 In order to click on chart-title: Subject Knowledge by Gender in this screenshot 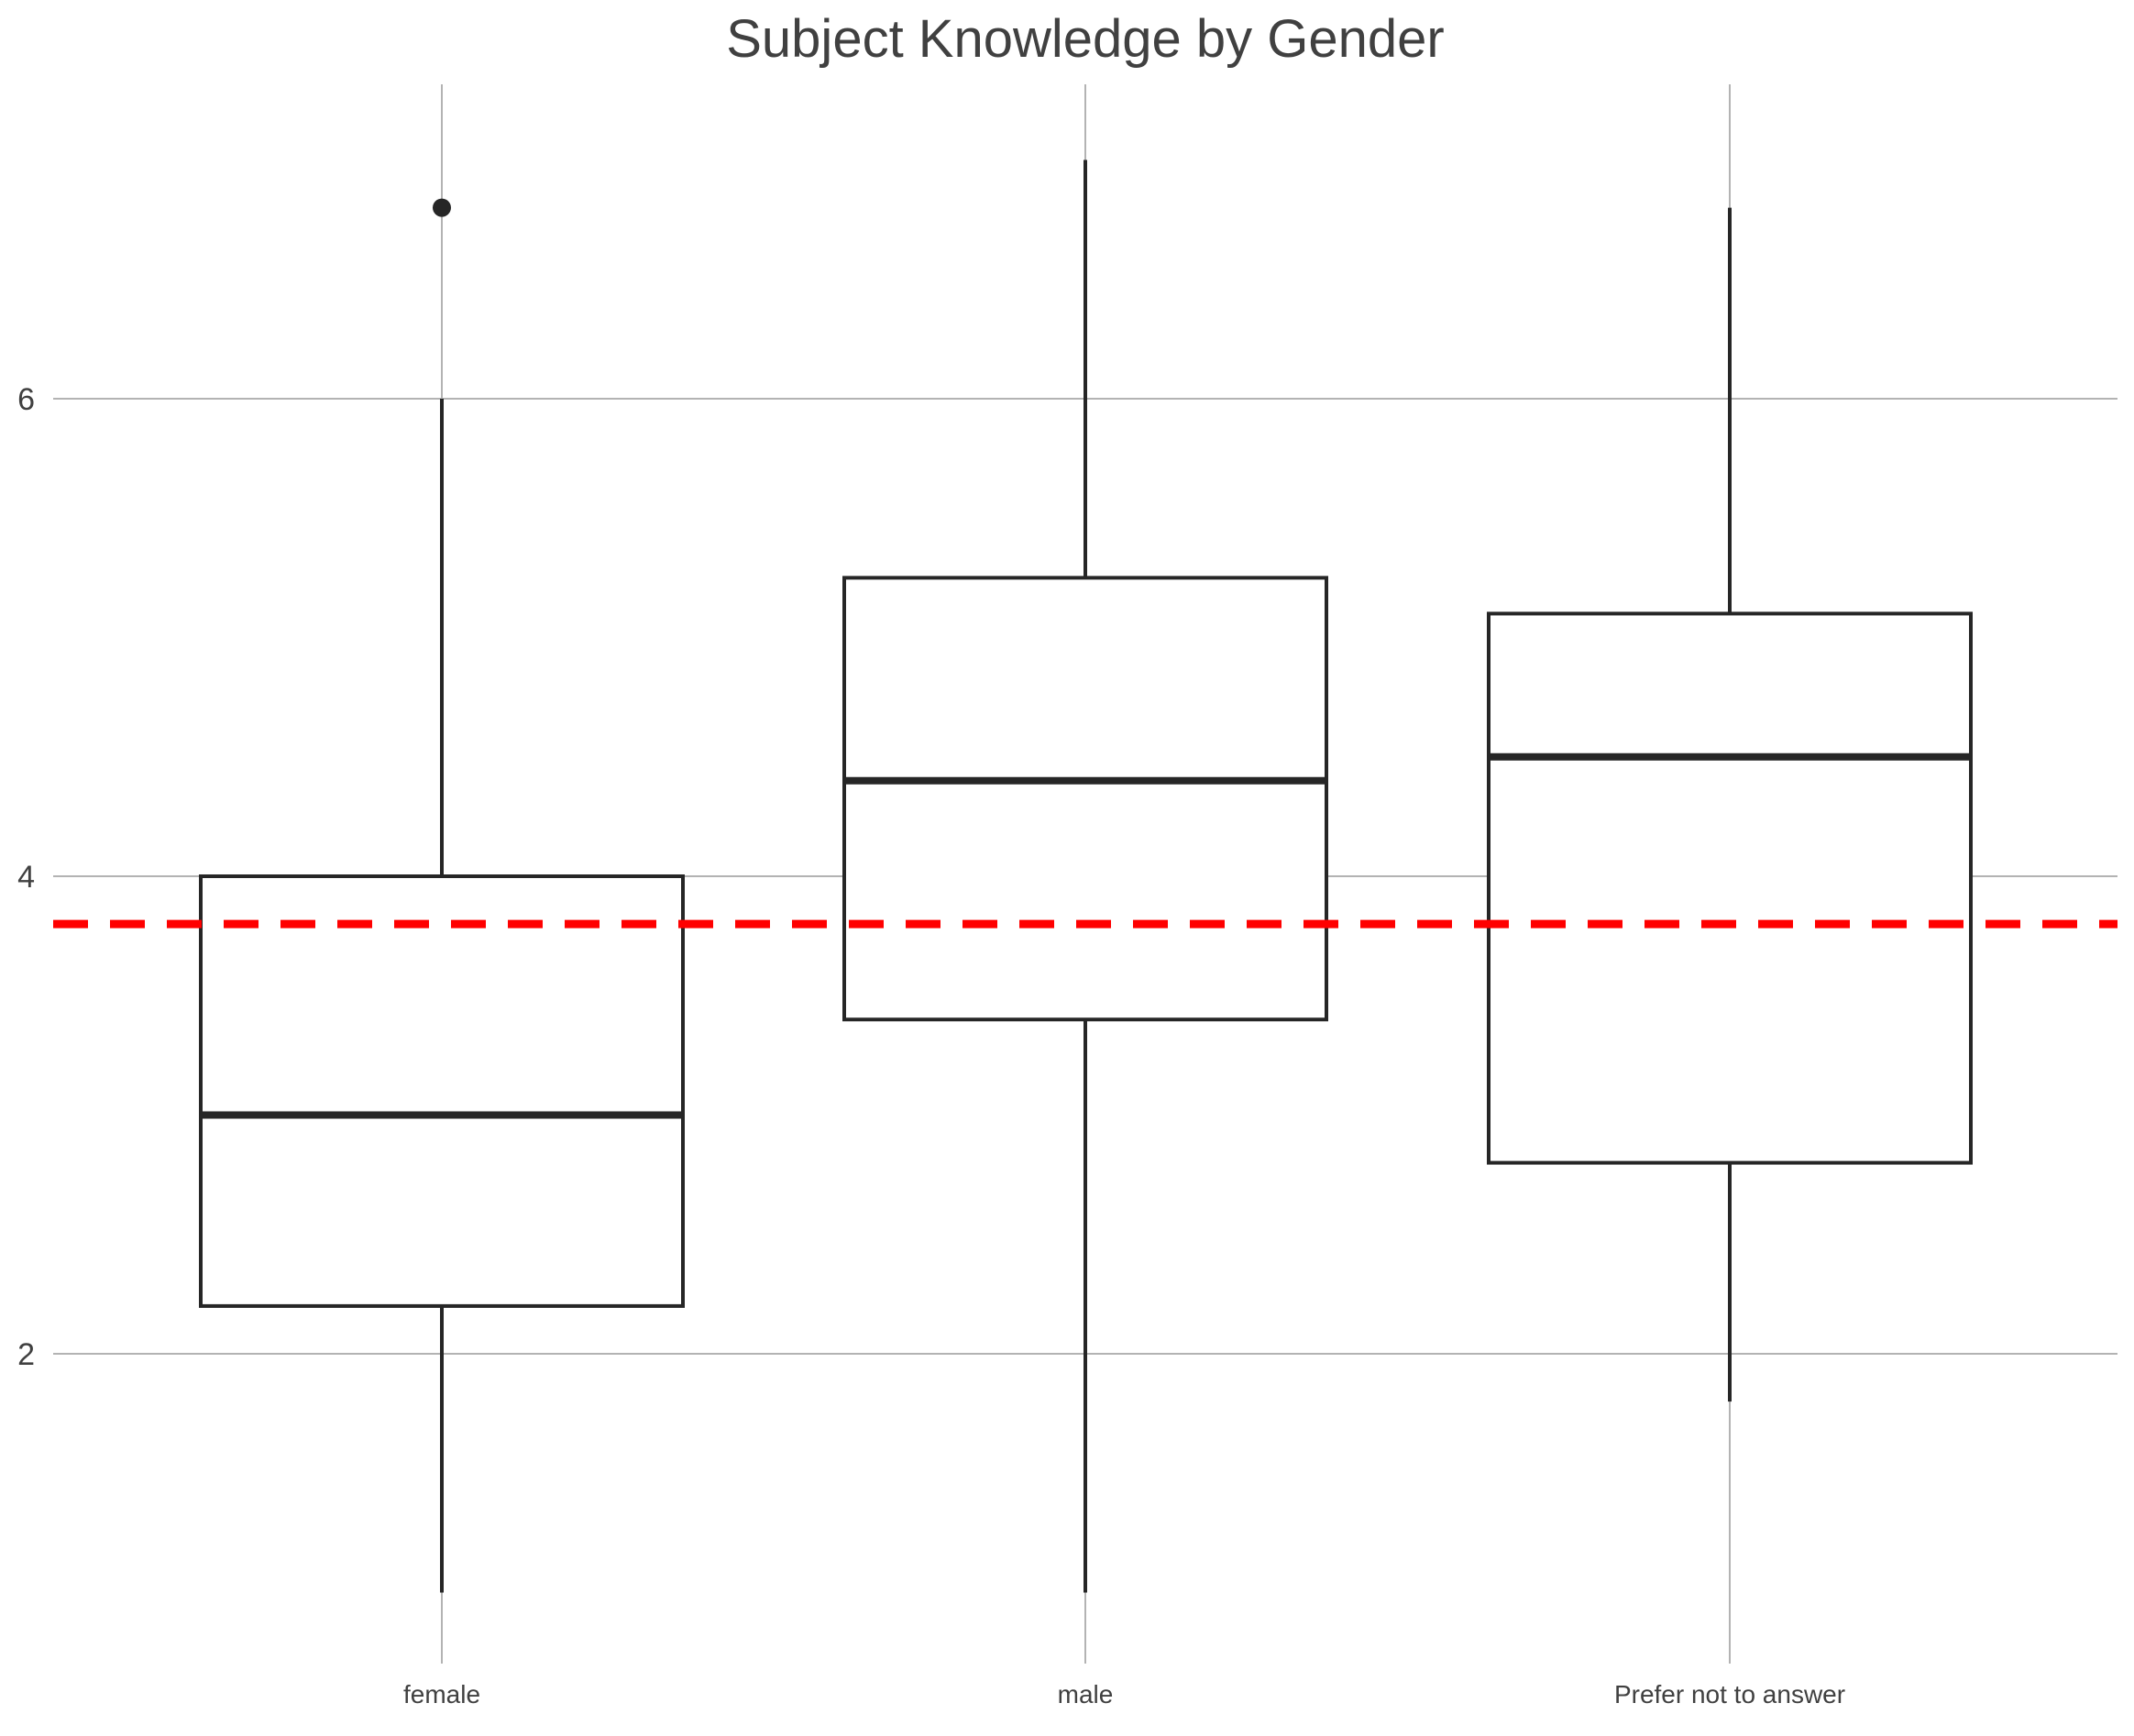, I will do `click(1085, 39)`.